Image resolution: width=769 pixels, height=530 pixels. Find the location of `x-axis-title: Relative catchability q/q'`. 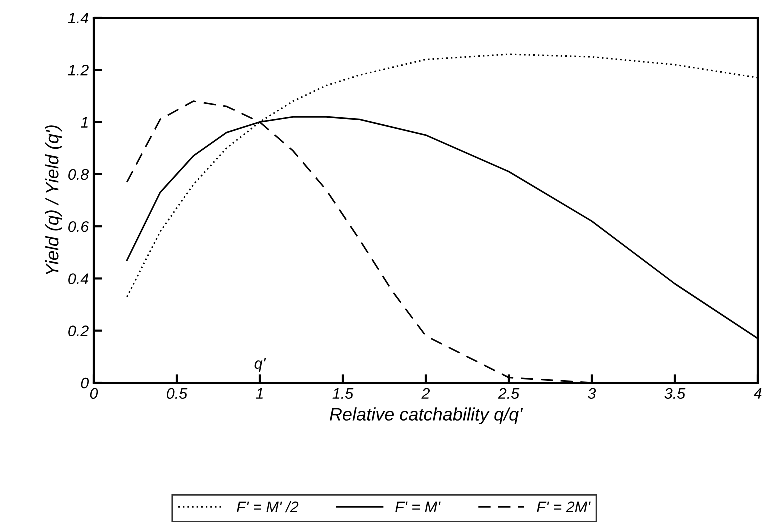

x-axis-title: Relative catchability q/q' is located at coordinates (427, 416).